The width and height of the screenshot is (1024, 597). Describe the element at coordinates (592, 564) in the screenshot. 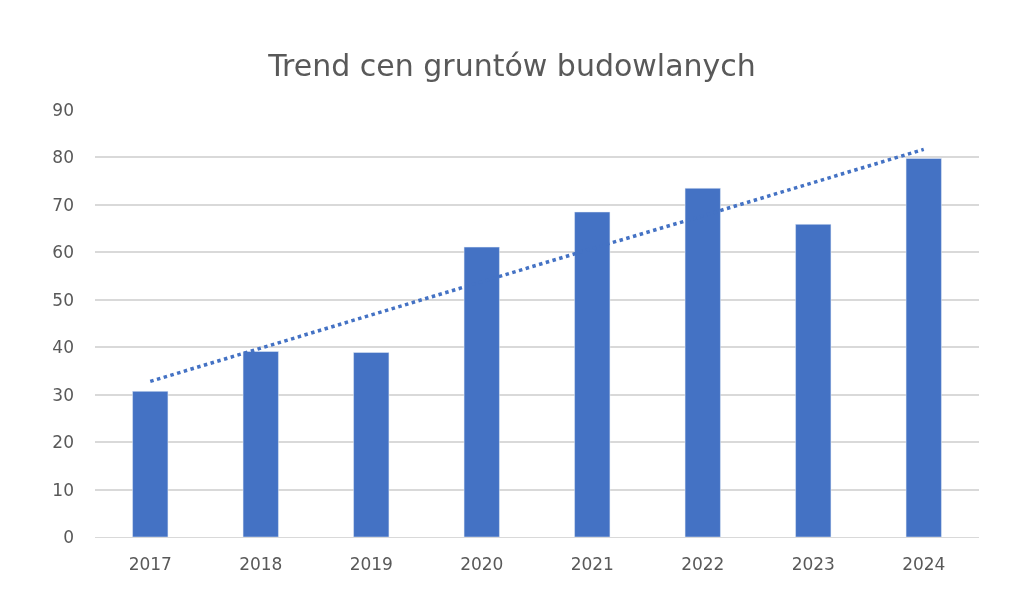

I see `x-tick-label: 2021` at that location.